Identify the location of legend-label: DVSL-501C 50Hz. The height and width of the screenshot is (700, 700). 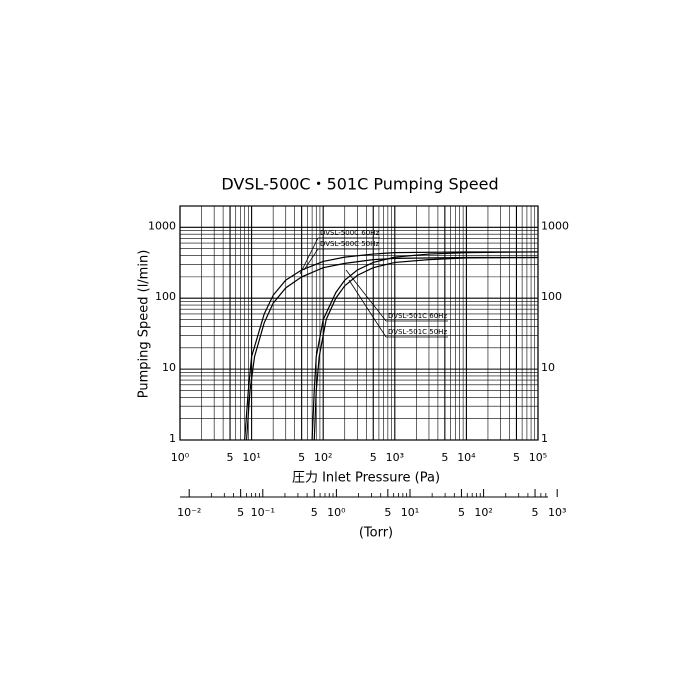
(417, 332).